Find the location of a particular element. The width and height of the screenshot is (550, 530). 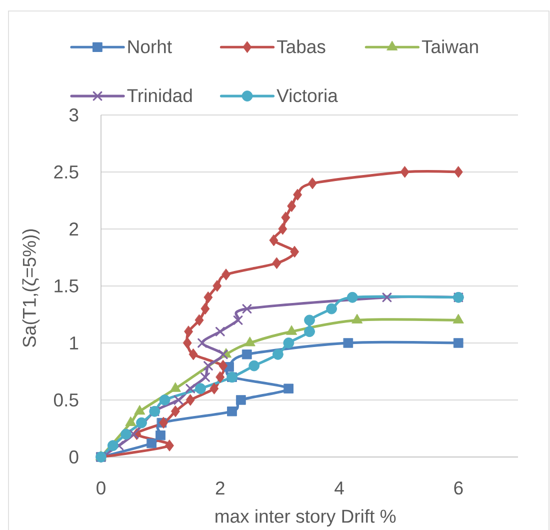

legend-label: Victoria is located at coordinates (307, 95).